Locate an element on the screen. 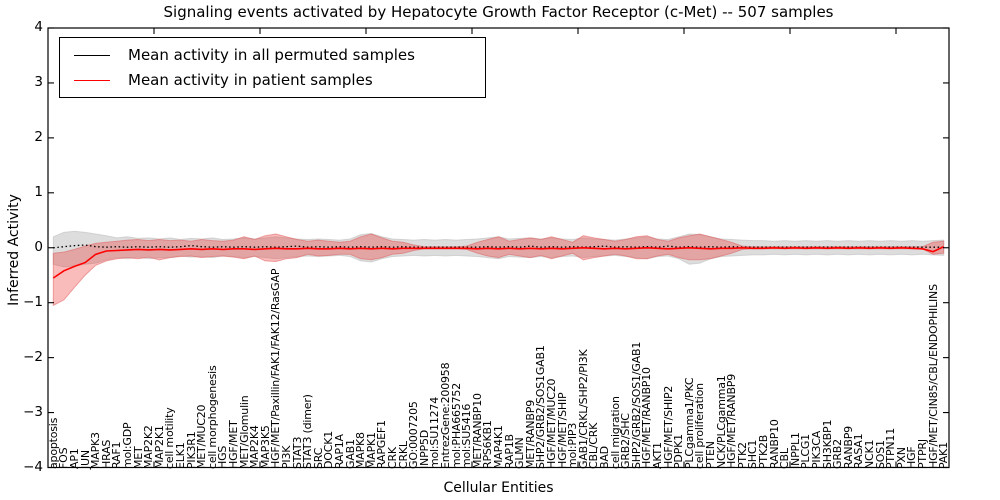 Image resolution: width=1000 pixels, height=500 pixels. x-axis-title: Cellular Entities is located at coordinates (498, 488).